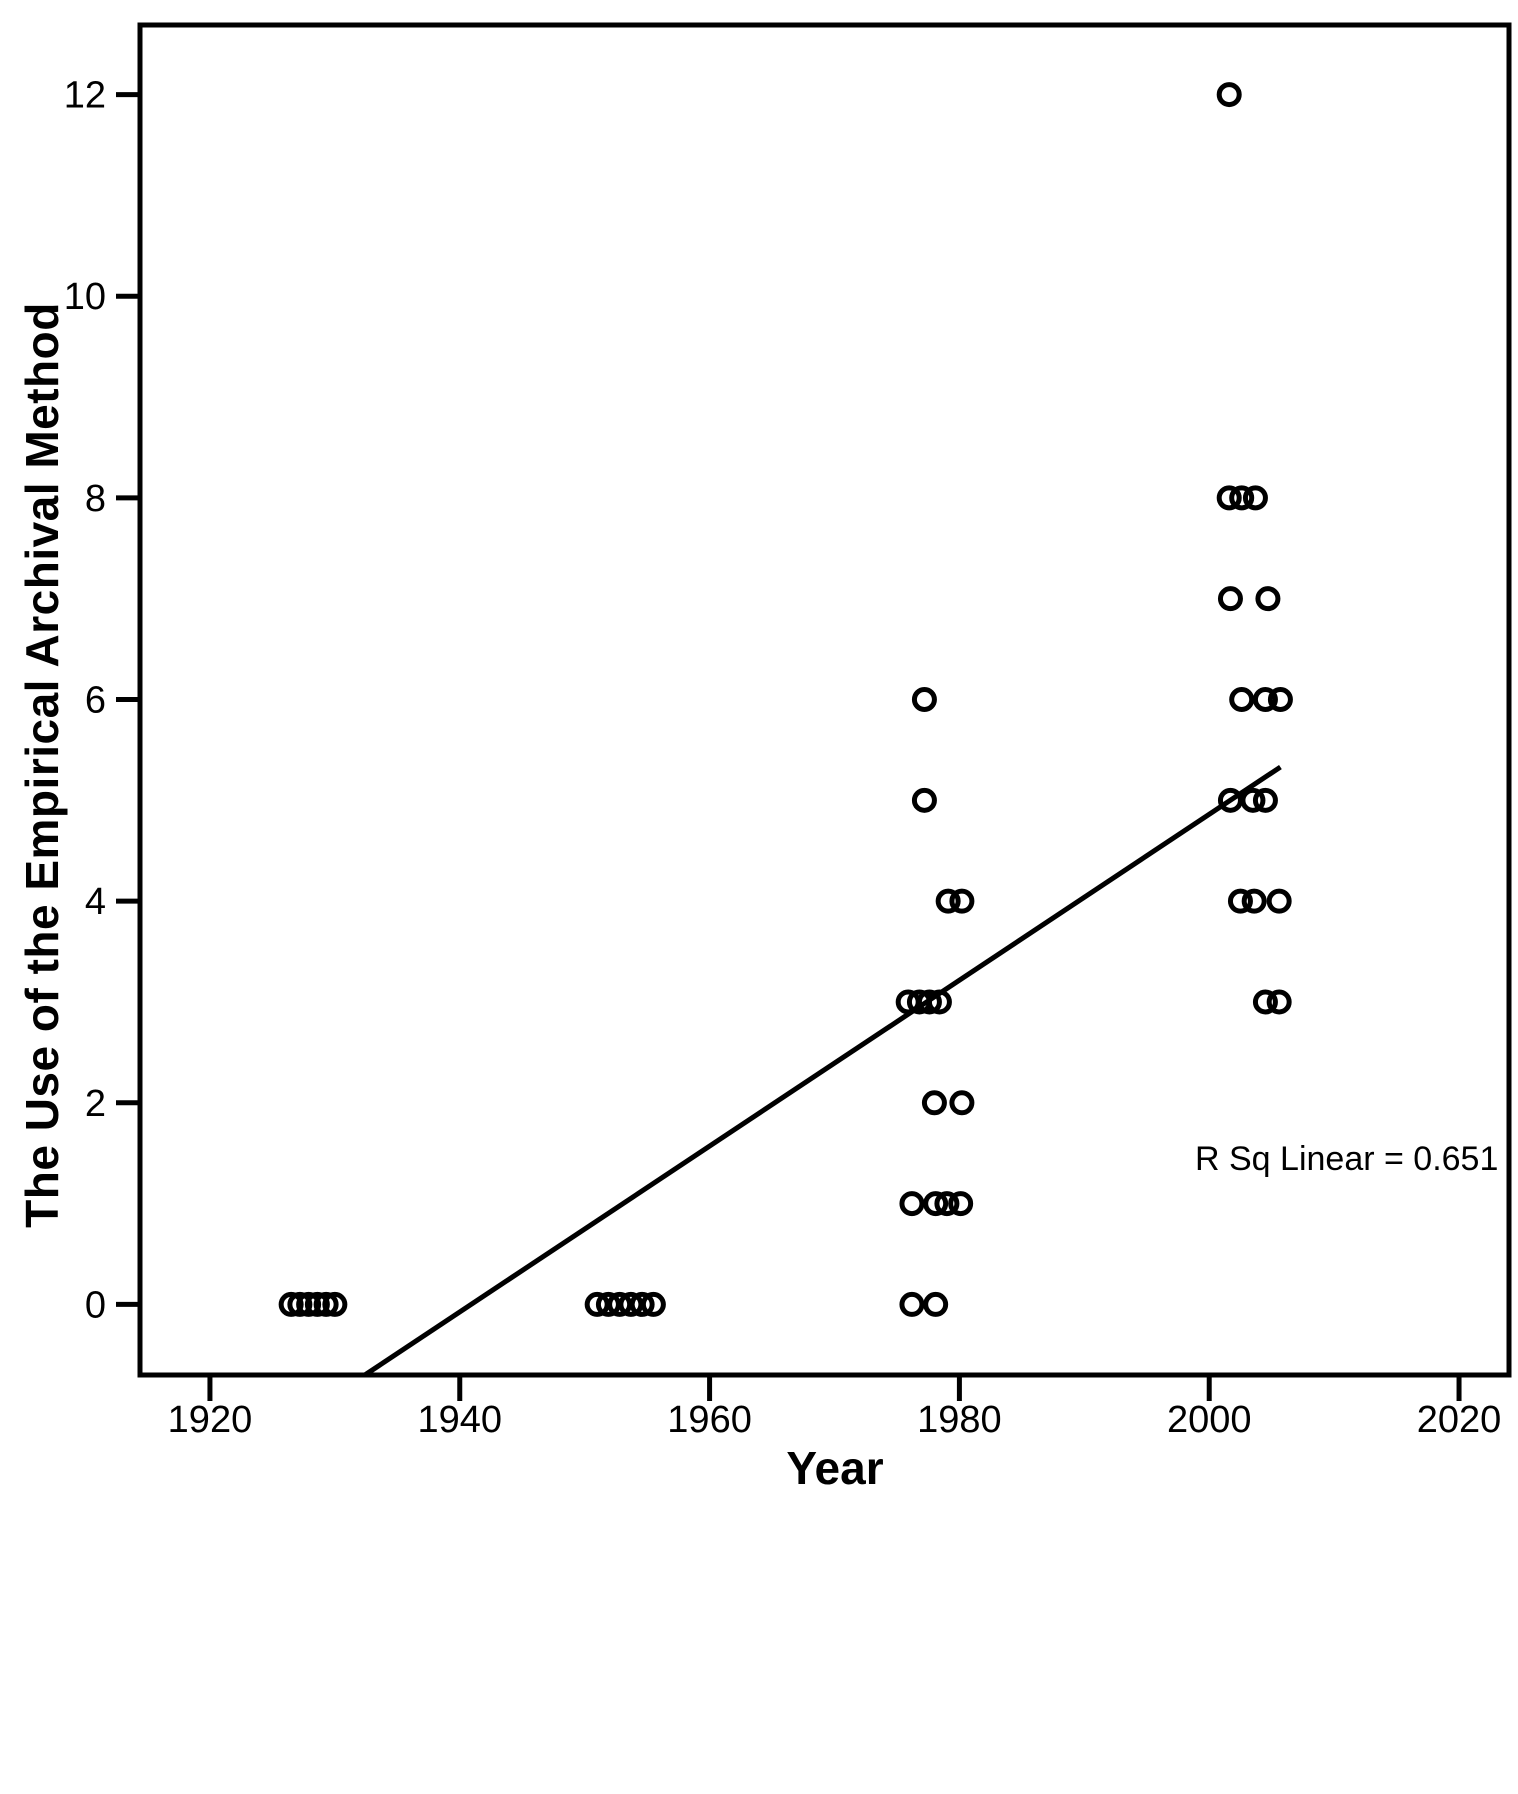 The width and height of the screenshot is (1518, 1794). Describe the element at coordinates (1459, 1420) in the screenshot. I see `x-axis-tick-label: 2020` at that location.